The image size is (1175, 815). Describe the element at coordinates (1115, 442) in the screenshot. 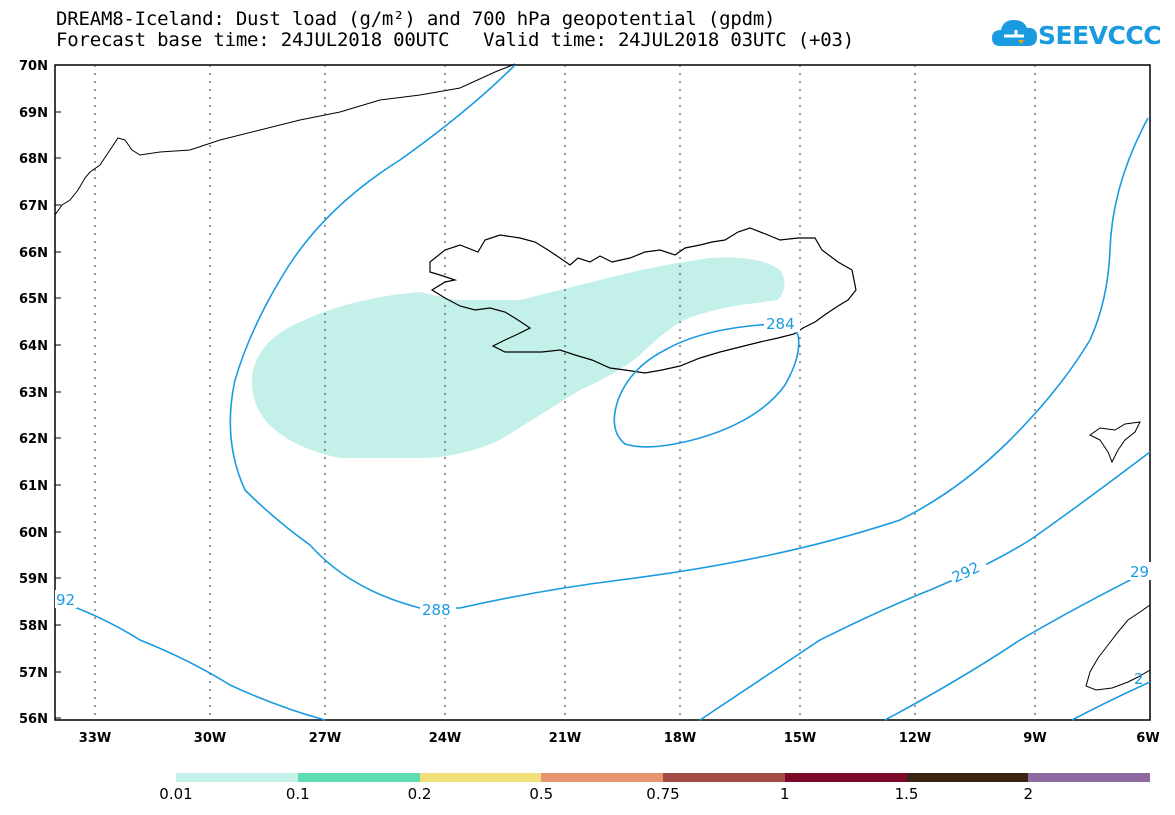

I see `faroe-islands` at that location.